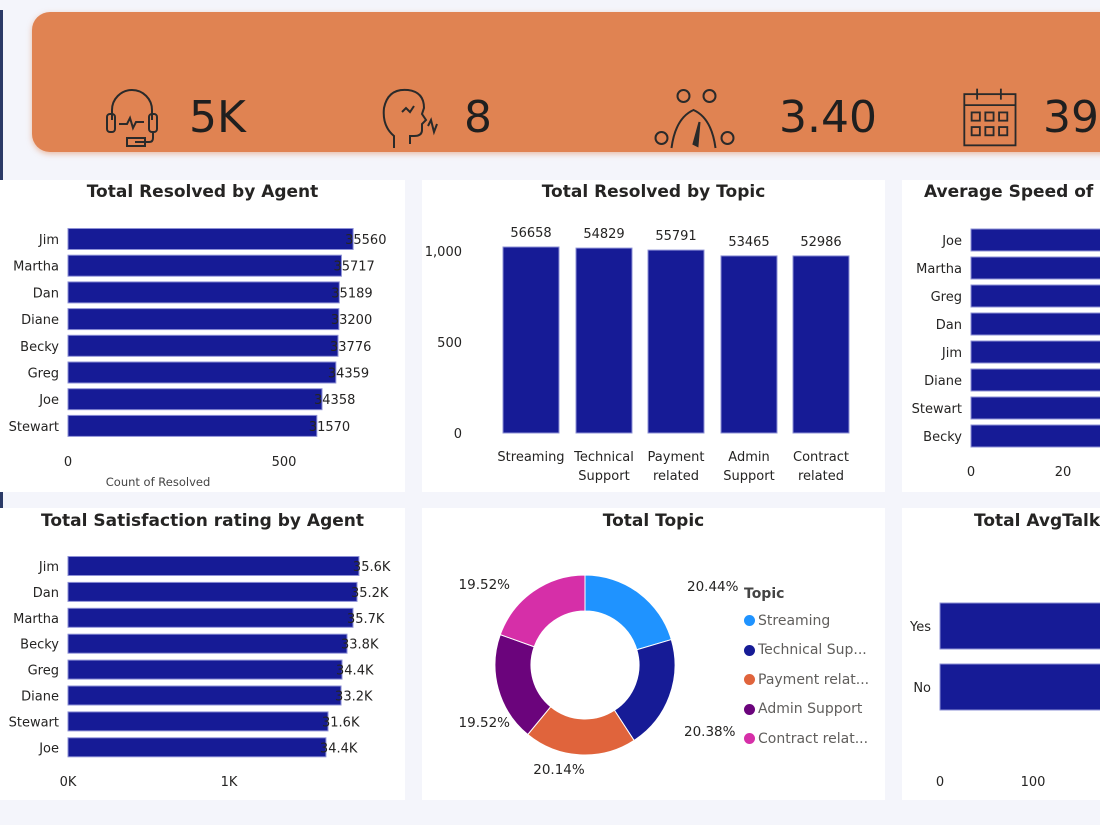 This screenshot has width=1100, height=825. Describe the element at coordinates (366, 619) in the screenshot. I see `data-label: 35.7K` at that location.